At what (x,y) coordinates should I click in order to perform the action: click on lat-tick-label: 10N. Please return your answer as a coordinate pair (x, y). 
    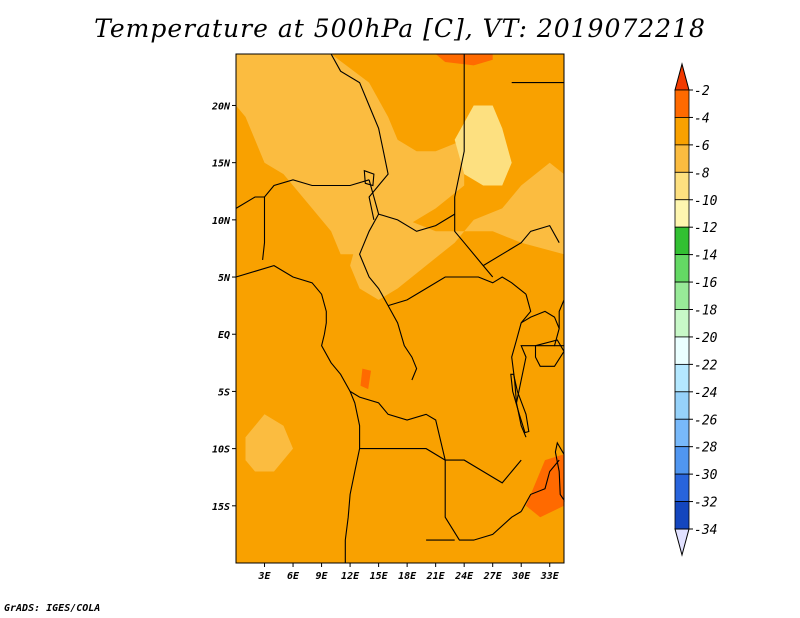
    Looking at the image, I should click on (221, 221).